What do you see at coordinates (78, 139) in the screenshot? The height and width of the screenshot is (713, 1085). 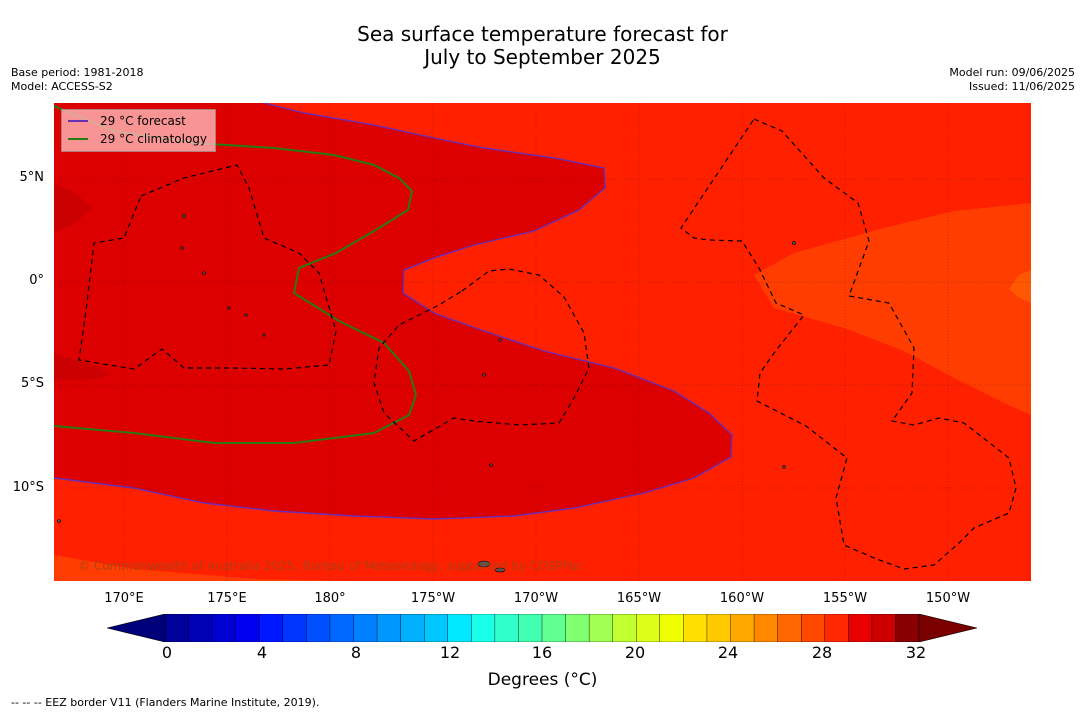 I see `legend-climatology-line` at bounding box center [78, 139].